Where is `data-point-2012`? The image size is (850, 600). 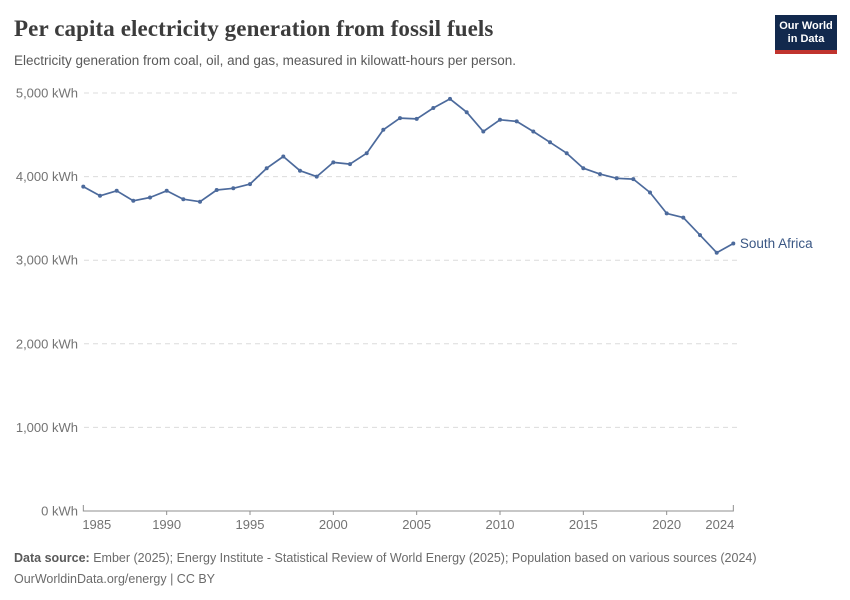 data-point-2012 is located at coordinates (533, 131).